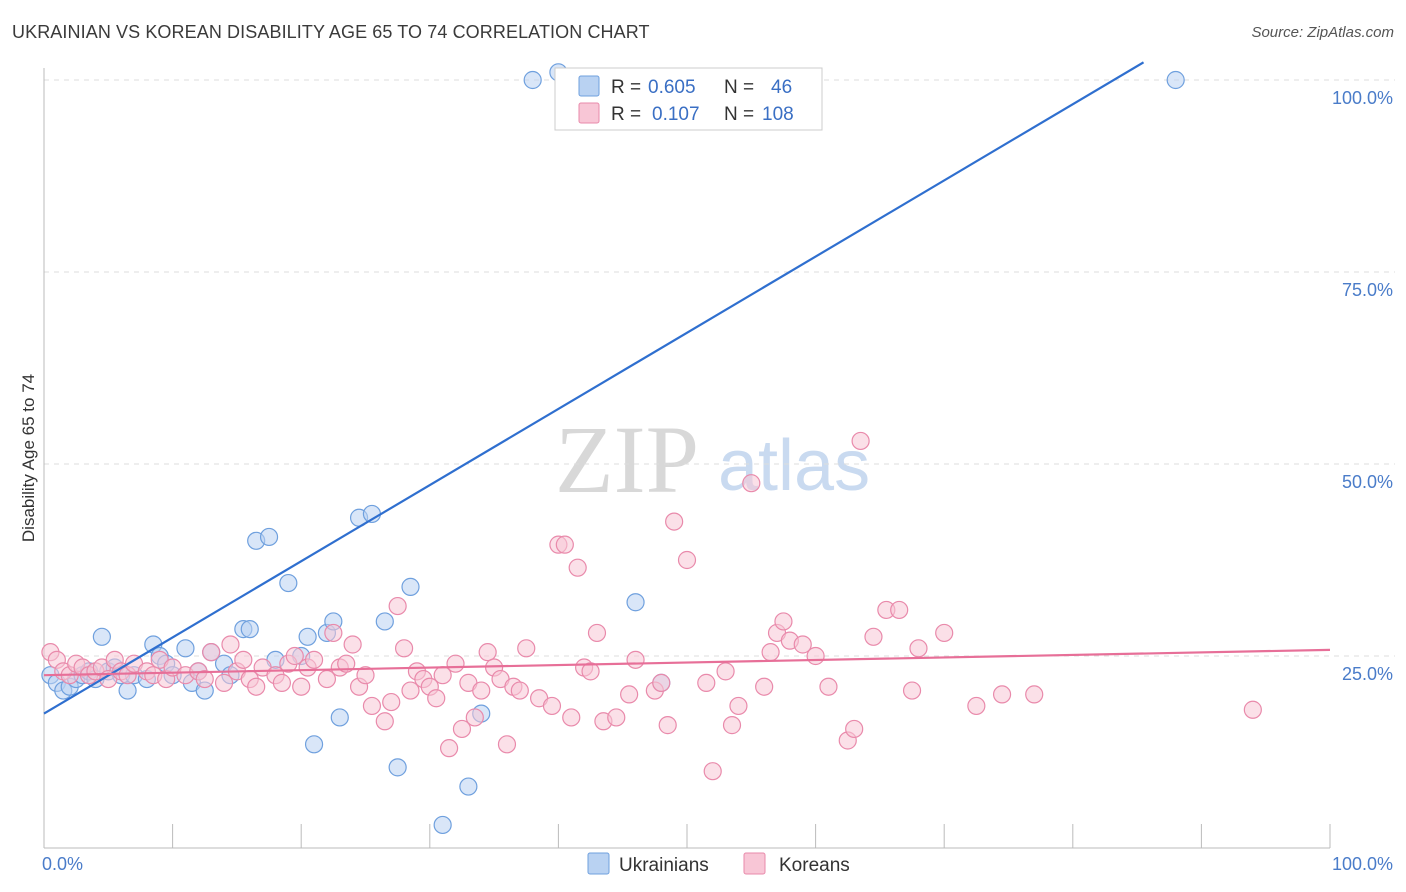 Image resolution: width=1406 pixels, height=892 pixels. What do you see at coordinates (739, 114) in the screenshot?
I see `legend-n-label-koreans: N =` at bounding box center [739, 114].